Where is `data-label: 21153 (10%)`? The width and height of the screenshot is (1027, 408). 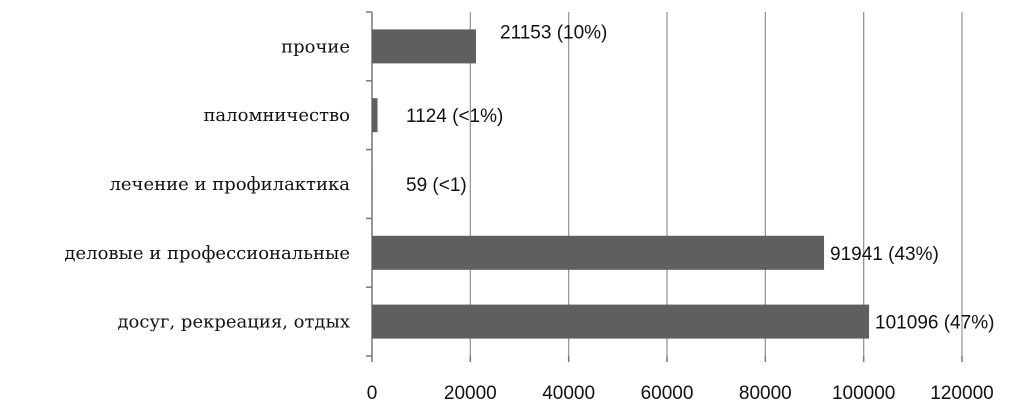
data-label: 21153 (10%) is located at coordinates (553, 32).